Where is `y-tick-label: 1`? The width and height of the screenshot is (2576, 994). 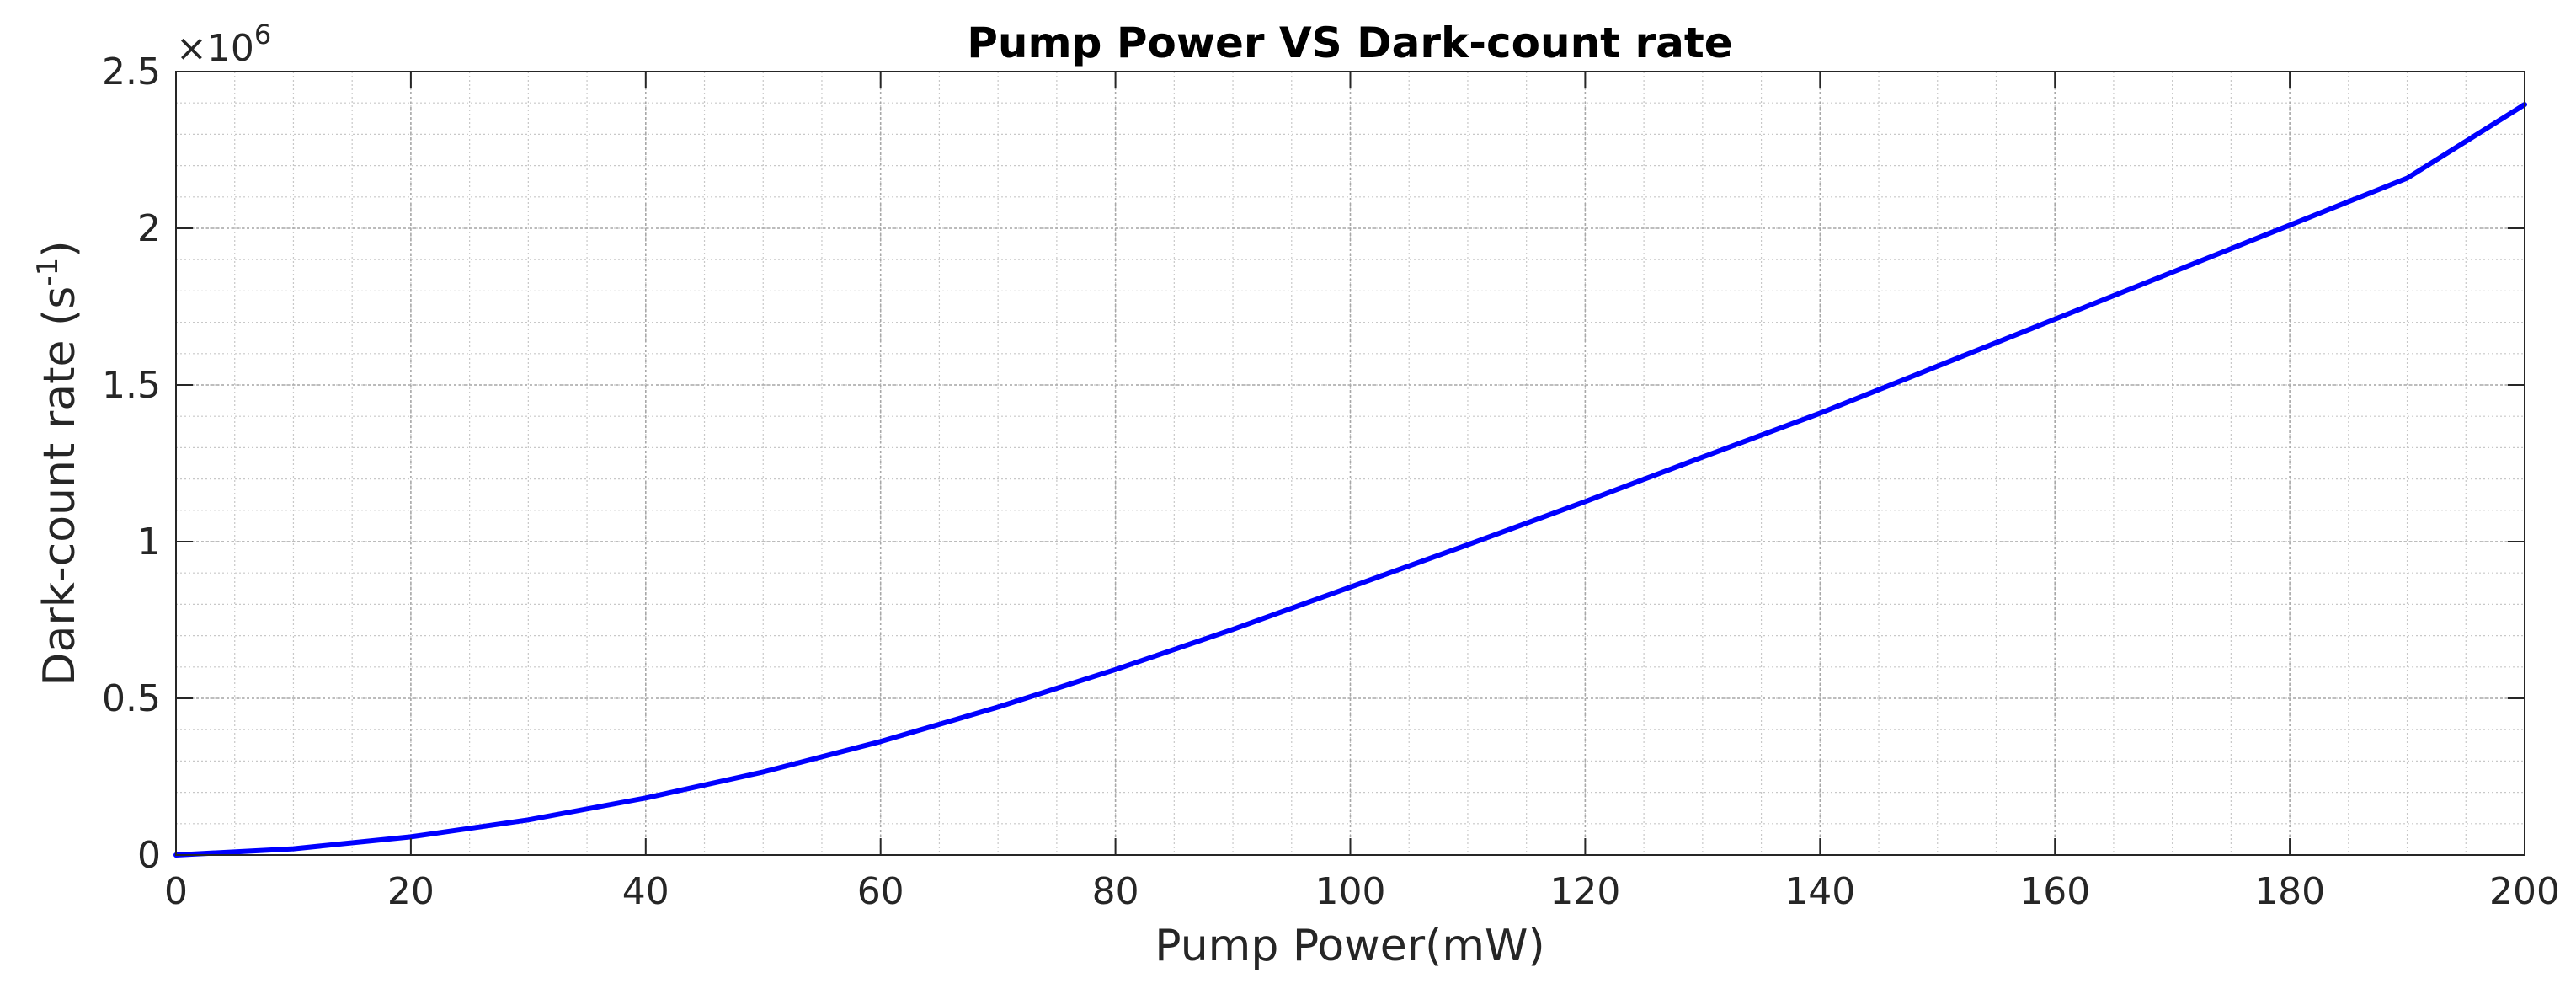 y-tick-label: 1 is located at coordinates (149, 543).